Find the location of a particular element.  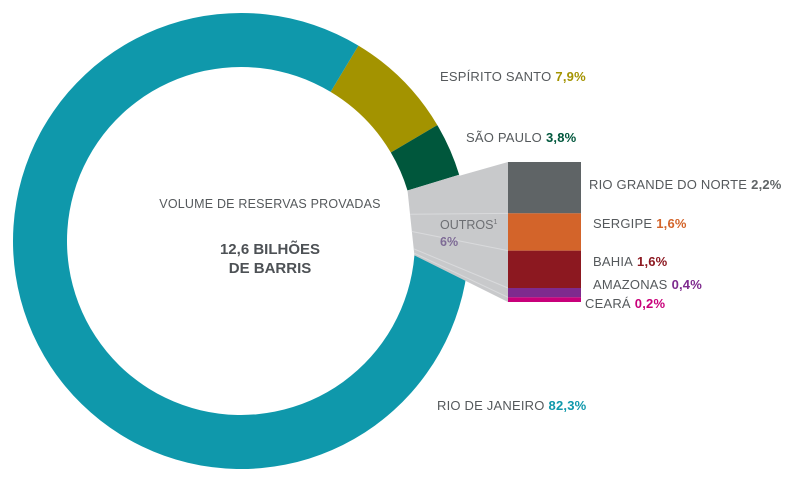

label-pct: 0,4% is located at coordinates (686, 284).